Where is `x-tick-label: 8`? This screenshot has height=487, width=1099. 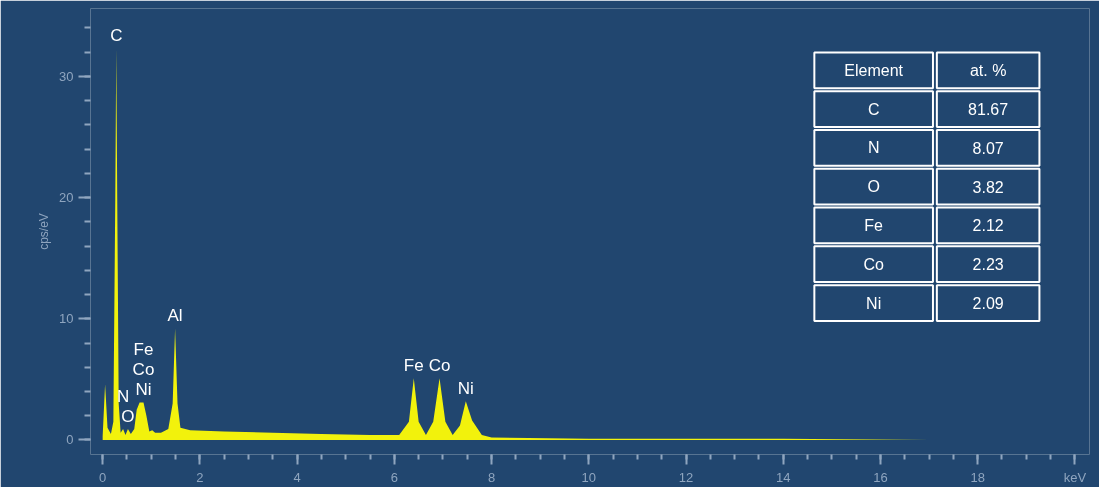 x-tick-label: 8 is located at coordinates (491, 477).